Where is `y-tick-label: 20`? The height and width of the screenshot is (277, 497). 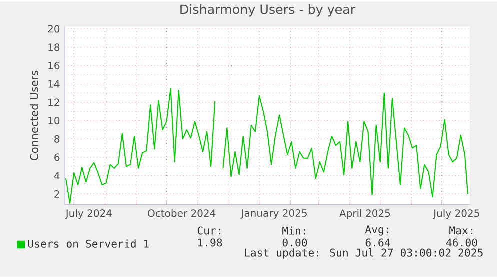 y-tick-label: 20 is located at coordinates (54, 29).